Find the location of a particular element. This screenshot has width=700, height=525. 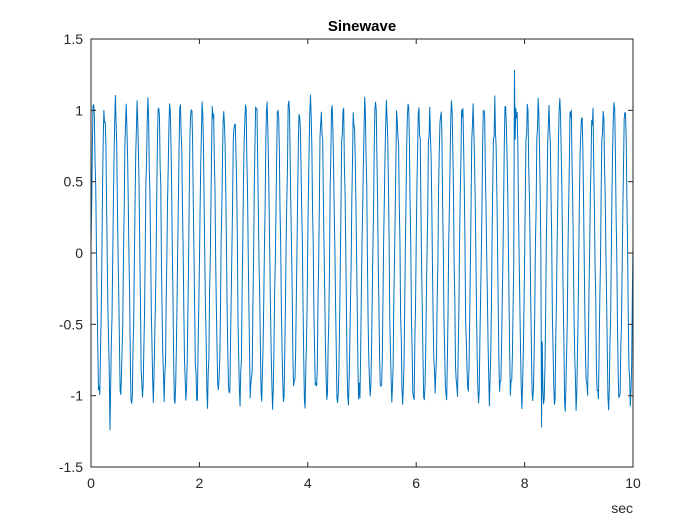

x-tick-label: 0 is located at coordinates (91, 483).